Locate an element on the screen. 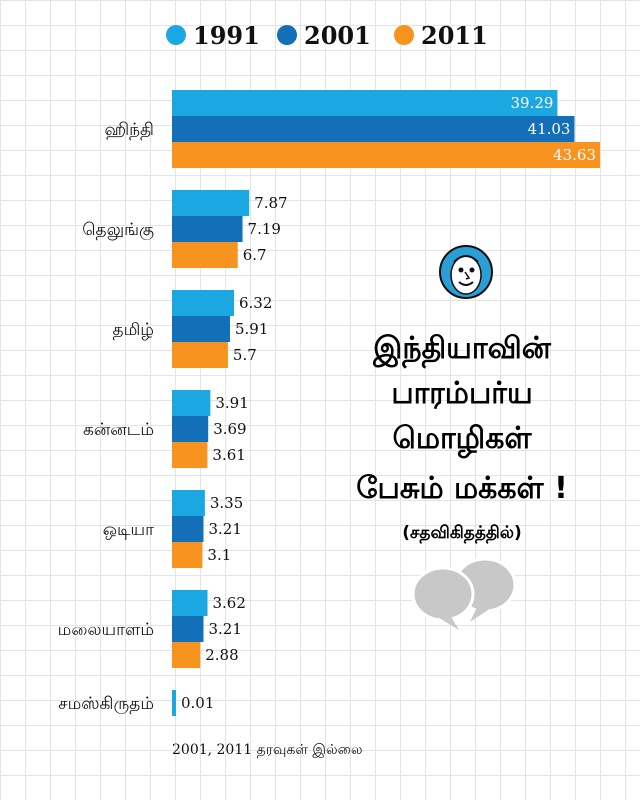  category-label-1: தெலுங்கு is located at coordinates (118, 230).